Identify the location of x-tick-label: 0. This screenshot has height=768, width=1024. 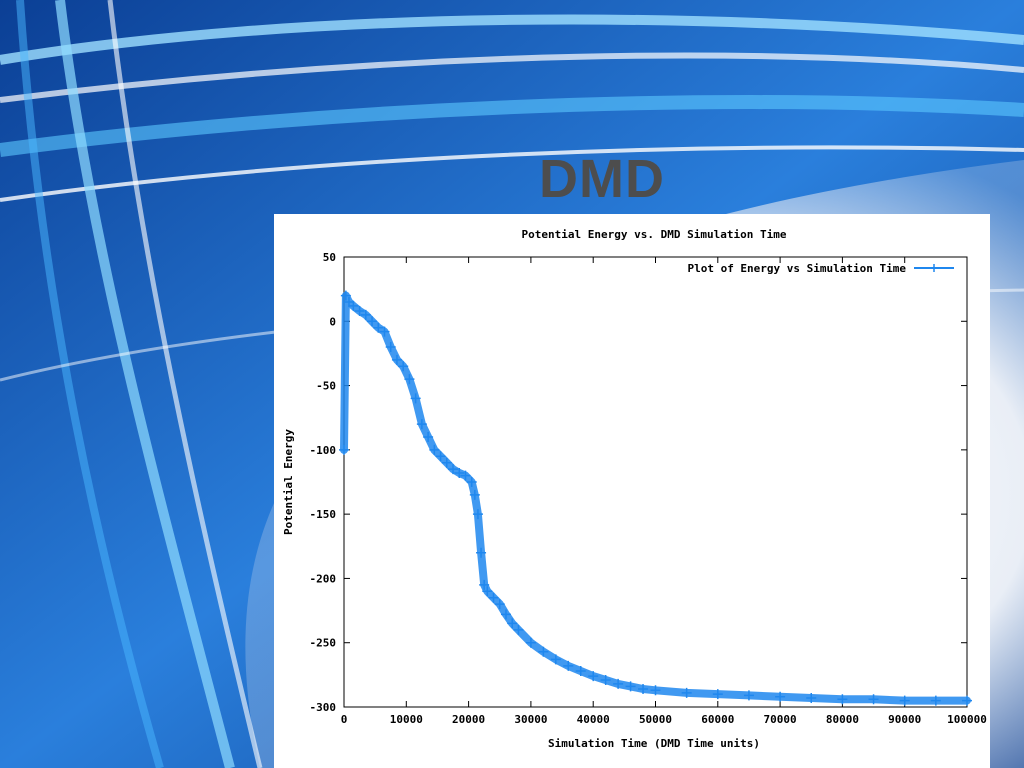
(344, 719).